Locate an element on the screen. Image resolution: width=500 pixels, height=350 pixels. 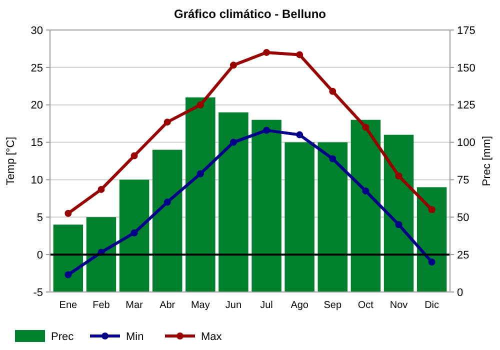
y2-tick-label: 125 is located at coordinates (466, 106).